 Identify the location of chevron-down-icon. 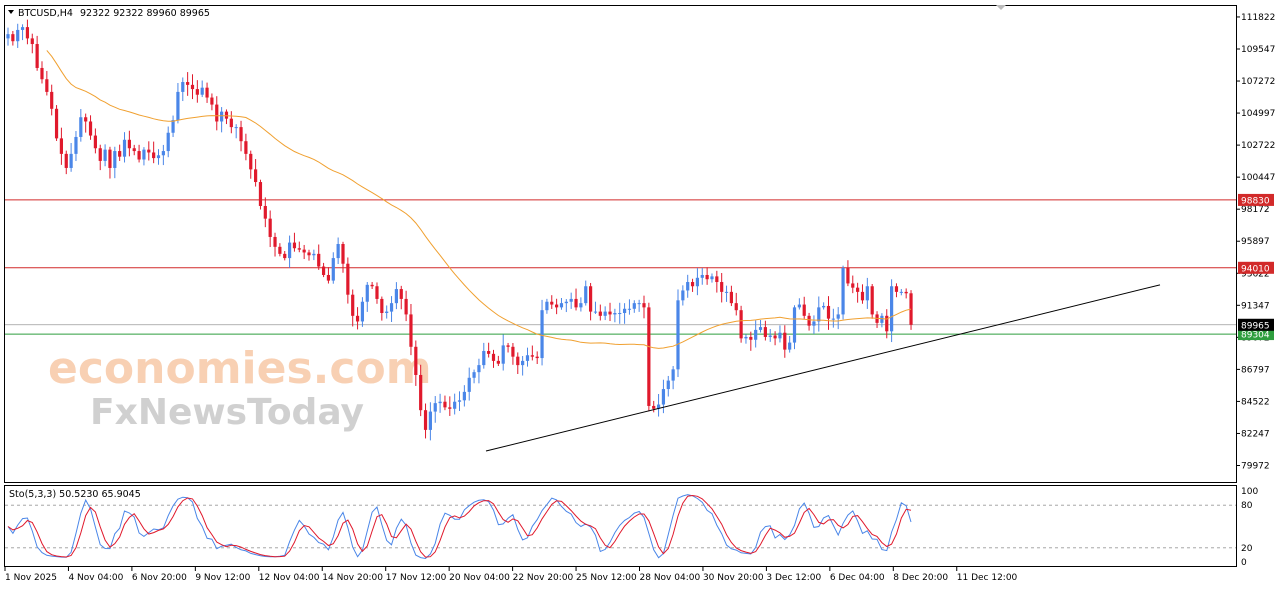
(11, 12).